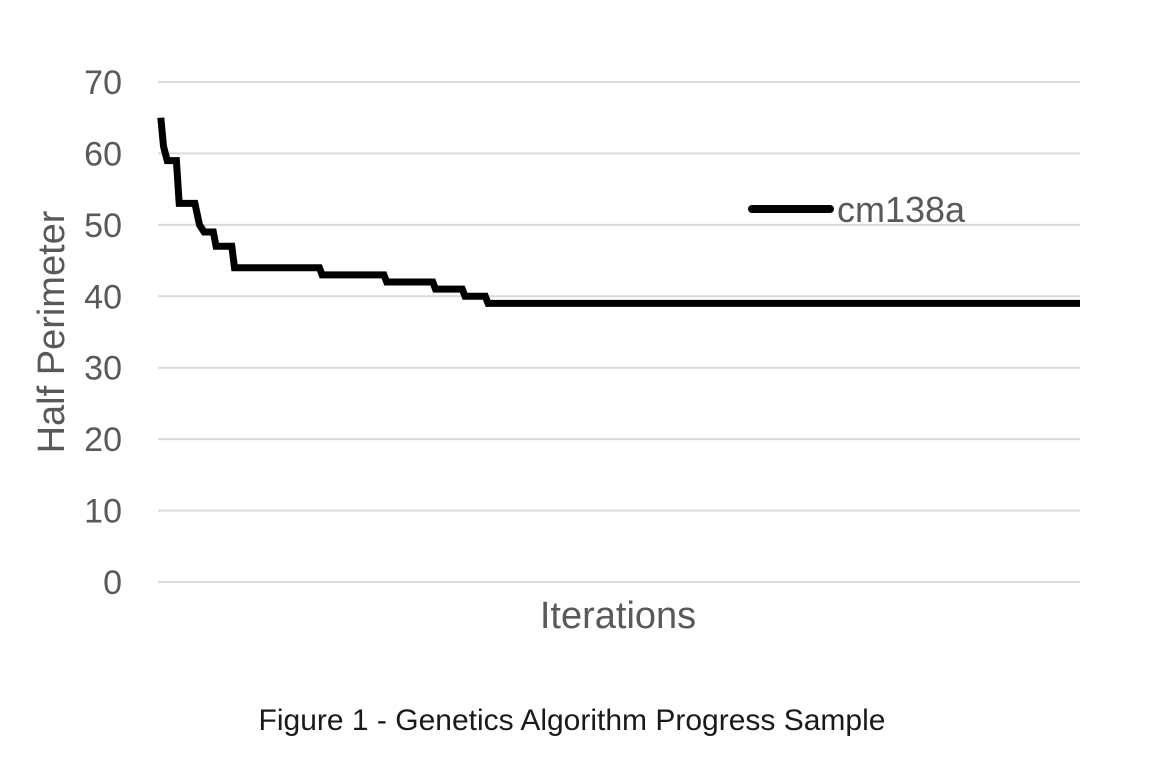  Describe the element at coordinates (103, 333) in the screenshot. I see `y-tick-labels: 0 10 20 30 40 50 60 70` at that location.